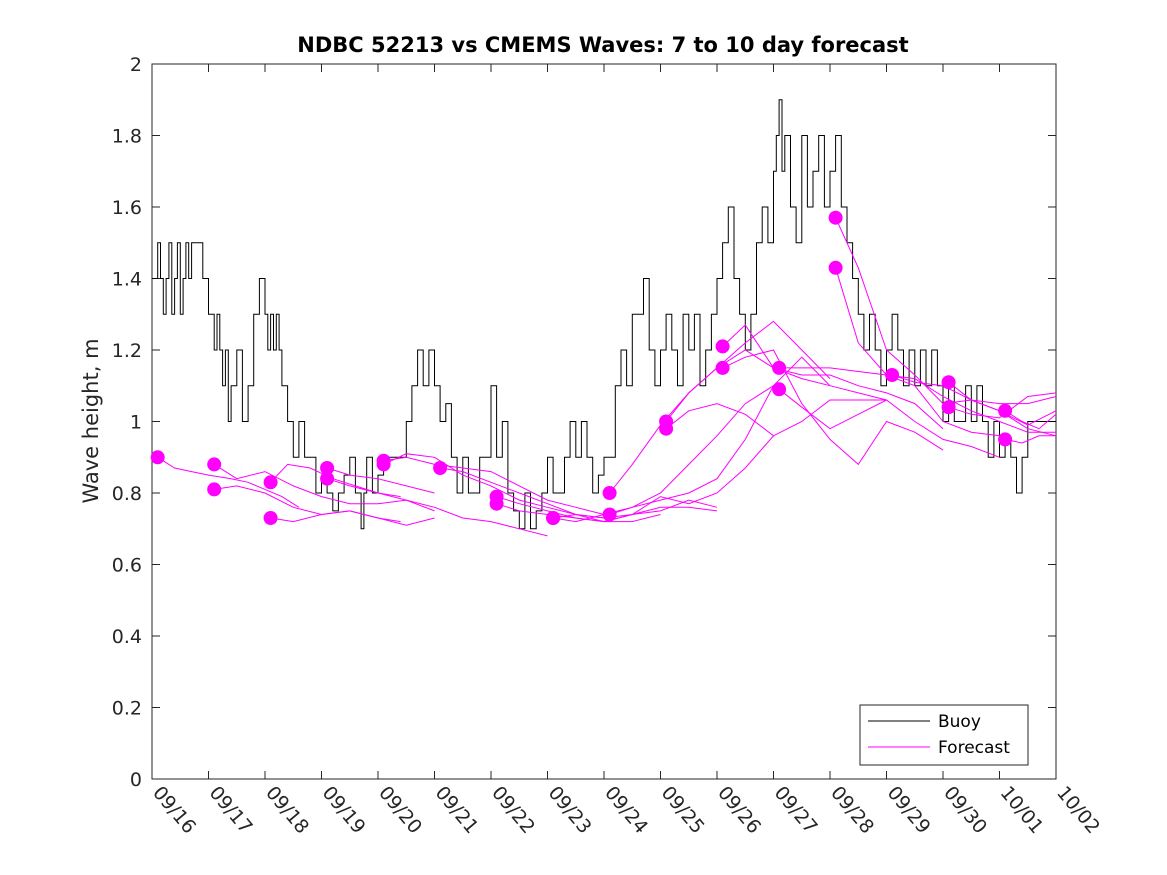 The width and height of the screenshot is (1167, 875). Describe the element at coordinates (852, 810) in the screenshot. I see `x-tick-label: 09/28` at that location.